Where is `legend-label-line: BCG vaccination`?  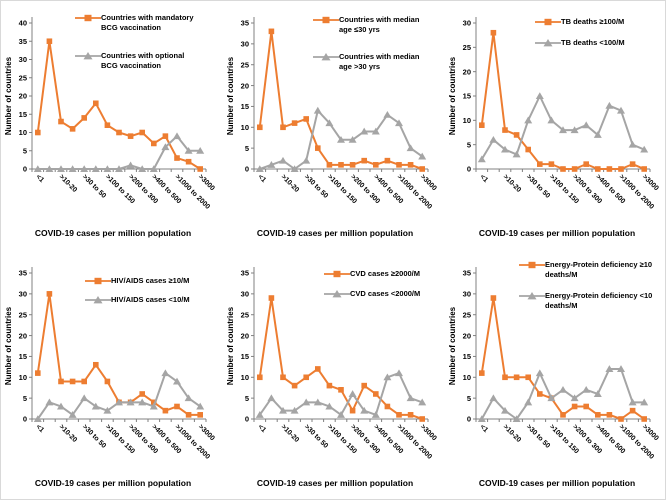
legend-label-line: BCG vaccination is located at coordinates (131, 65).